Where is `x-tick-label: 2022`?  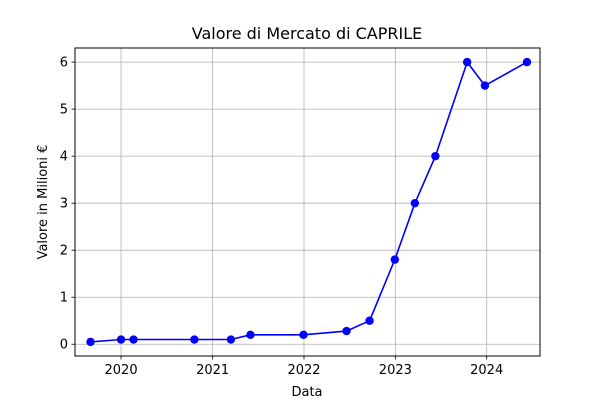 x-tick-label: 2022 is located at coordinates (303, 370).